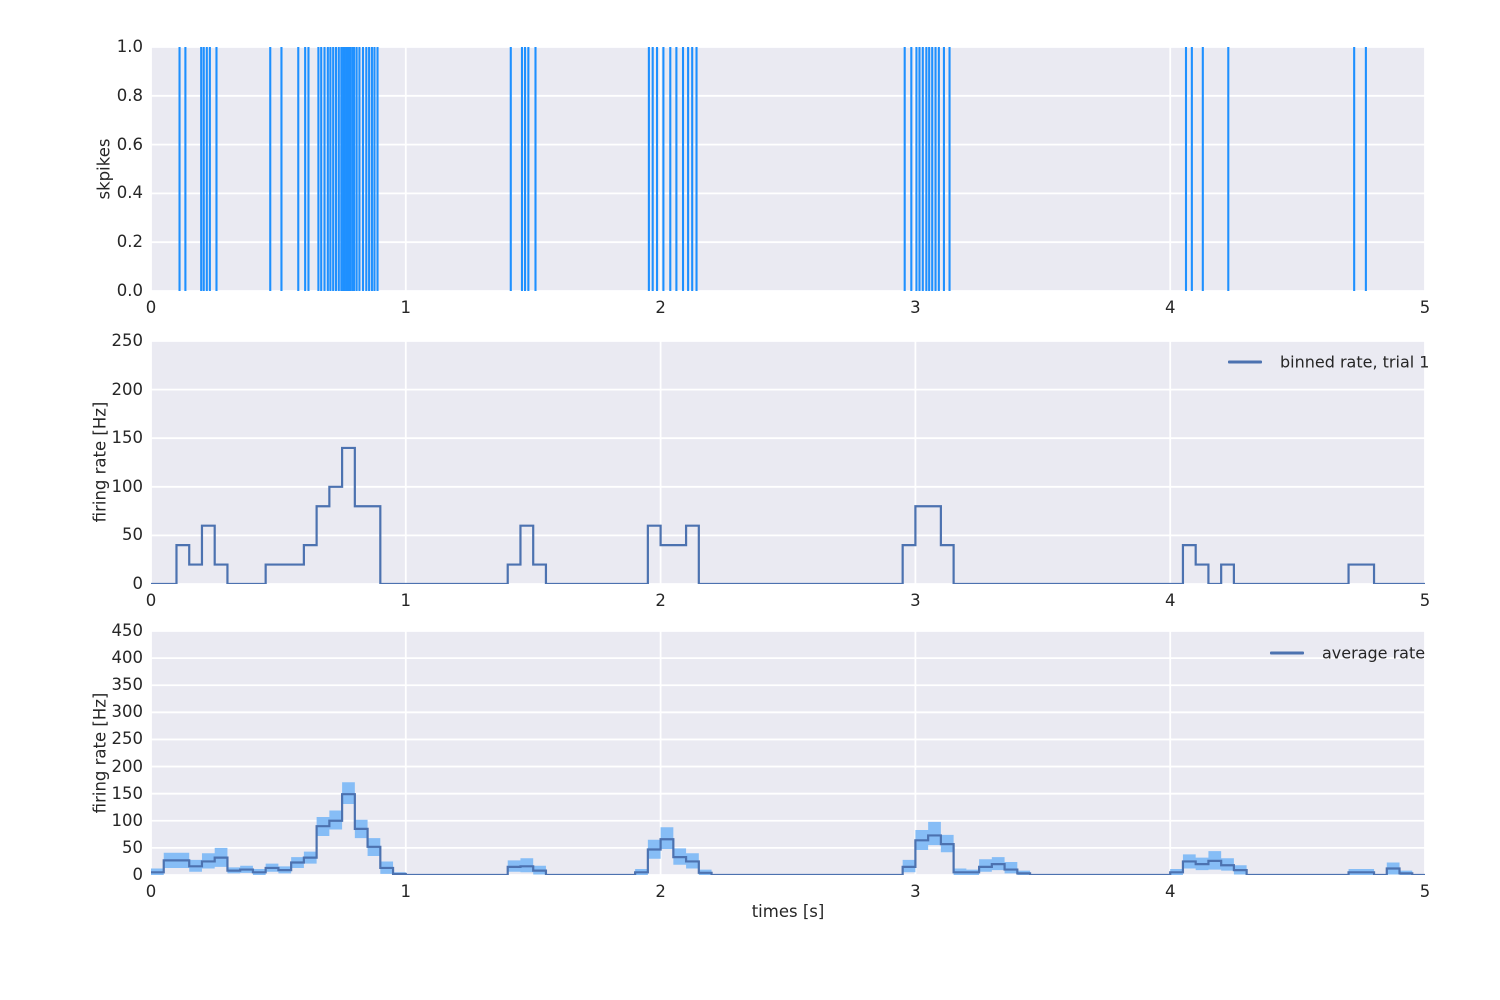  Describe the element at coordinates (129, 95) in the screenshot. I see `y-tick-label: 0.8` at that location.